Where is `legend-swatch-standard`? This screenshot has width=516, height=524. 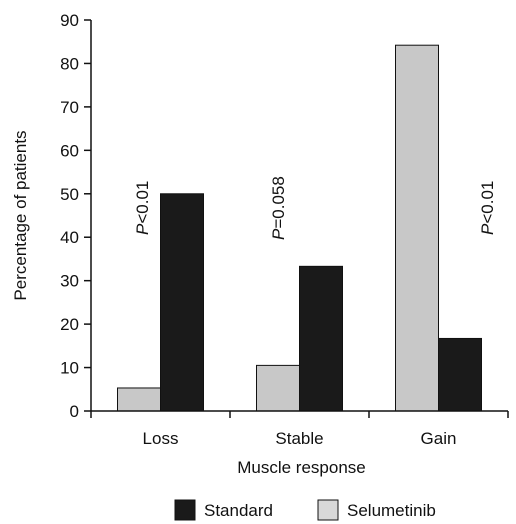
legend-swatch-standard is located at coordinates (185, 510).